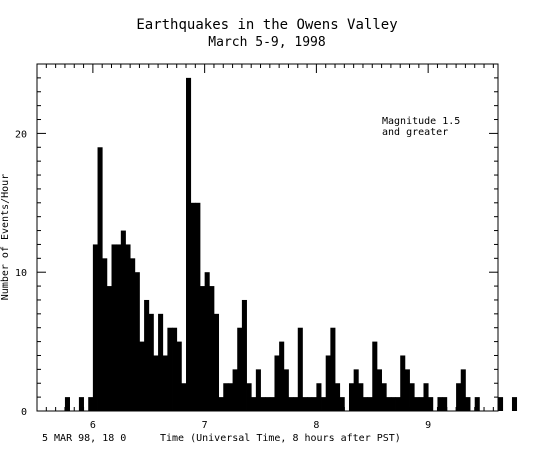 Image resolution: width=535 pixels, height=453 pixels. Describe the element at coordinates (266, 42) in the screenshot. I see `chart-subtitle: March 5-9, 1998` at that location.